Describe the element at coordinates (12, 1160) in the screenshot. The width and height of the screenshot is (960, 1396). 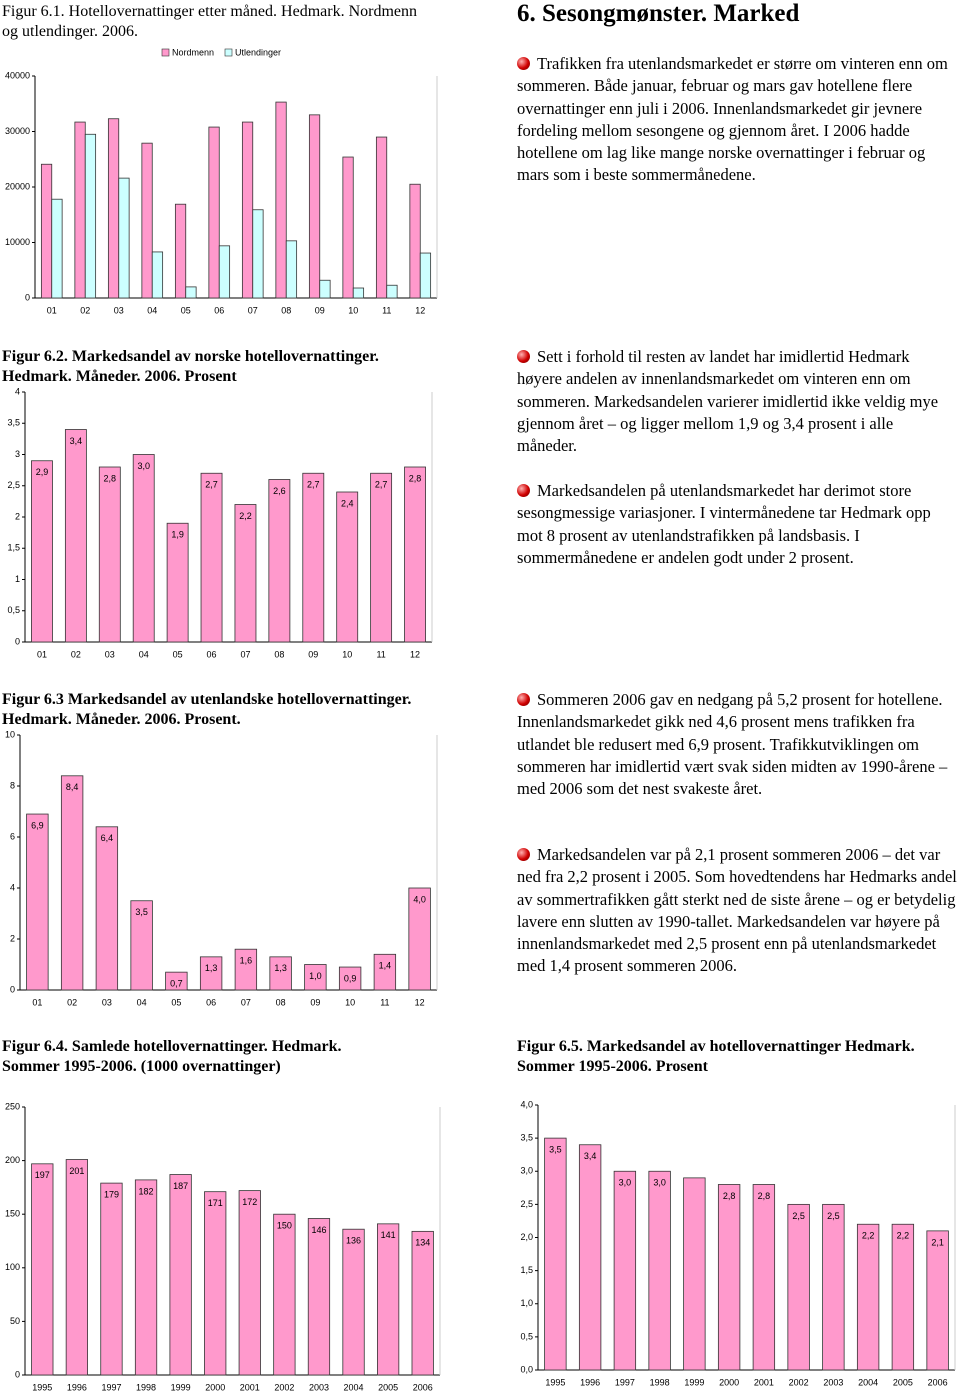
I see `y-tick-label: 200` at that location.